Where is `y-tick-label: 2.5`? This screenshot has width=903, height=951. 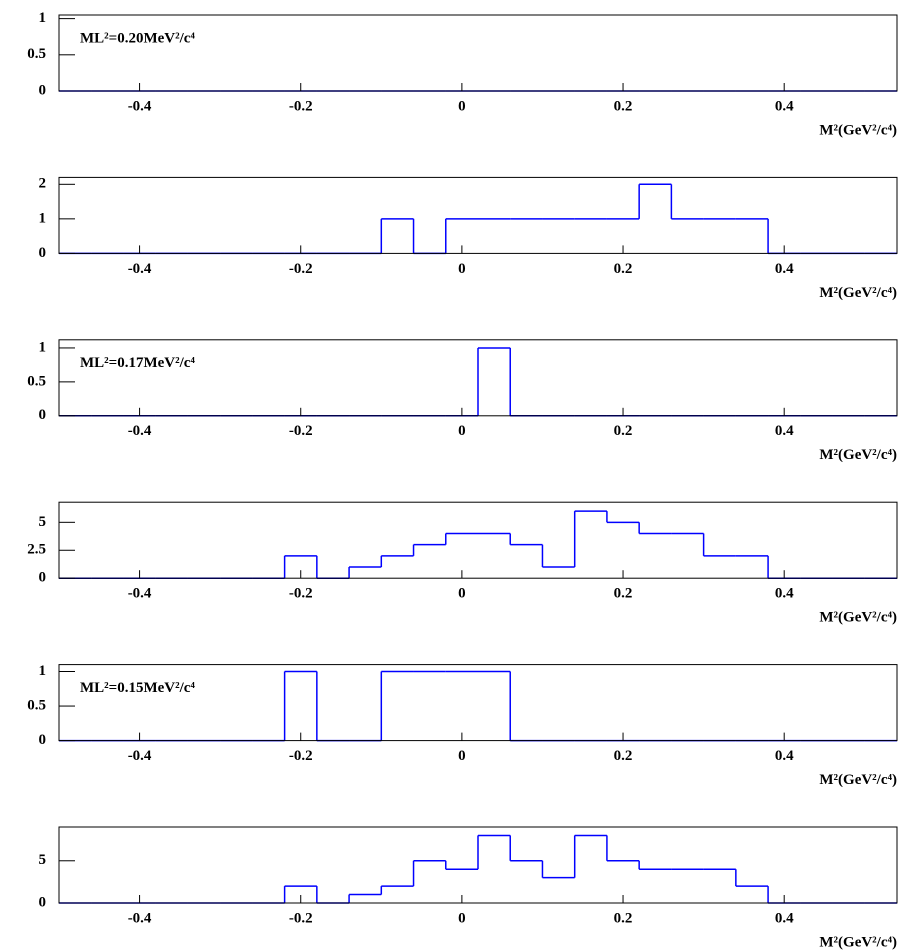 y-tick-label: 2.5 is located at coordinates (36, 550).